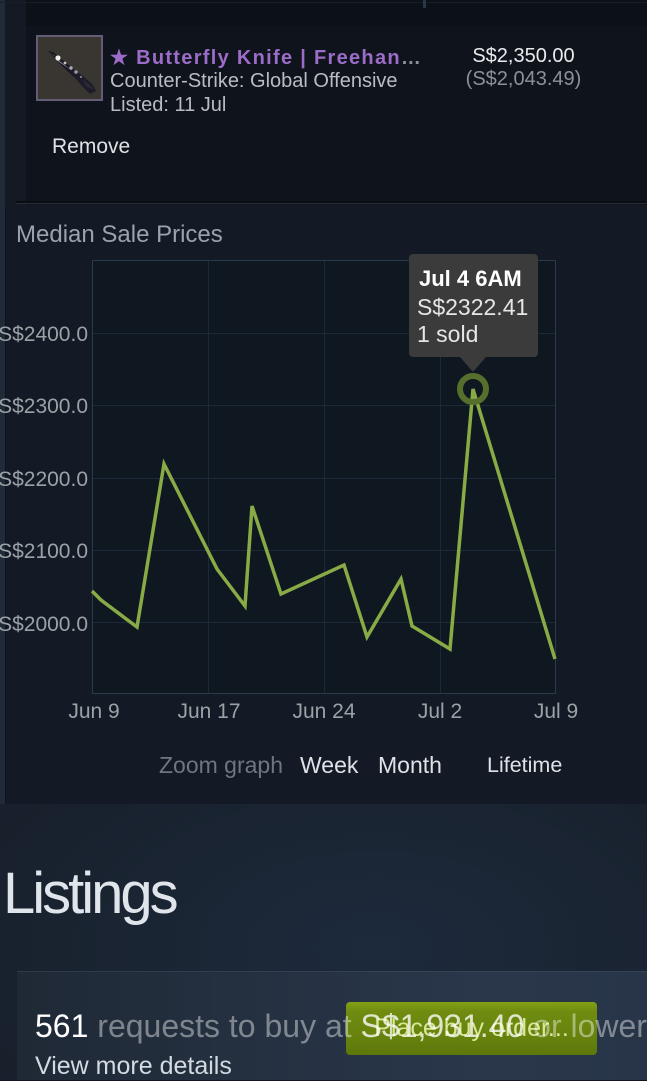 This screenshot has height=1081, width=647. I want to click on svg-text: Jul 4 6AM, so click(470, 278).